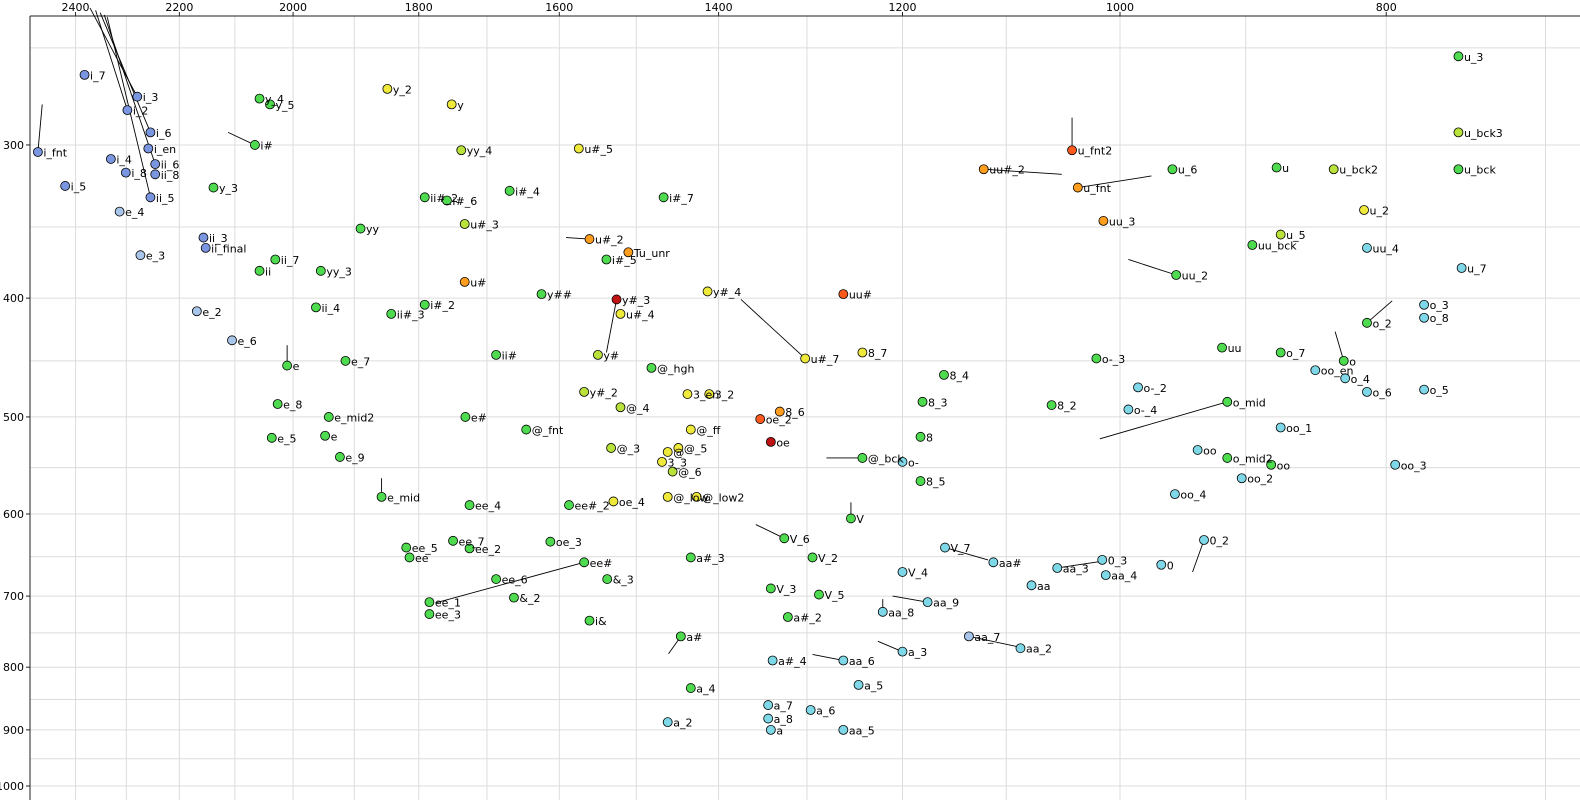 Image resolution: width=1580 pixels, height=800 pixels. What do you see at coordinates (509, 355) in the screenshot?
I see `point-label: ii#` at bounding box center [509, 355].